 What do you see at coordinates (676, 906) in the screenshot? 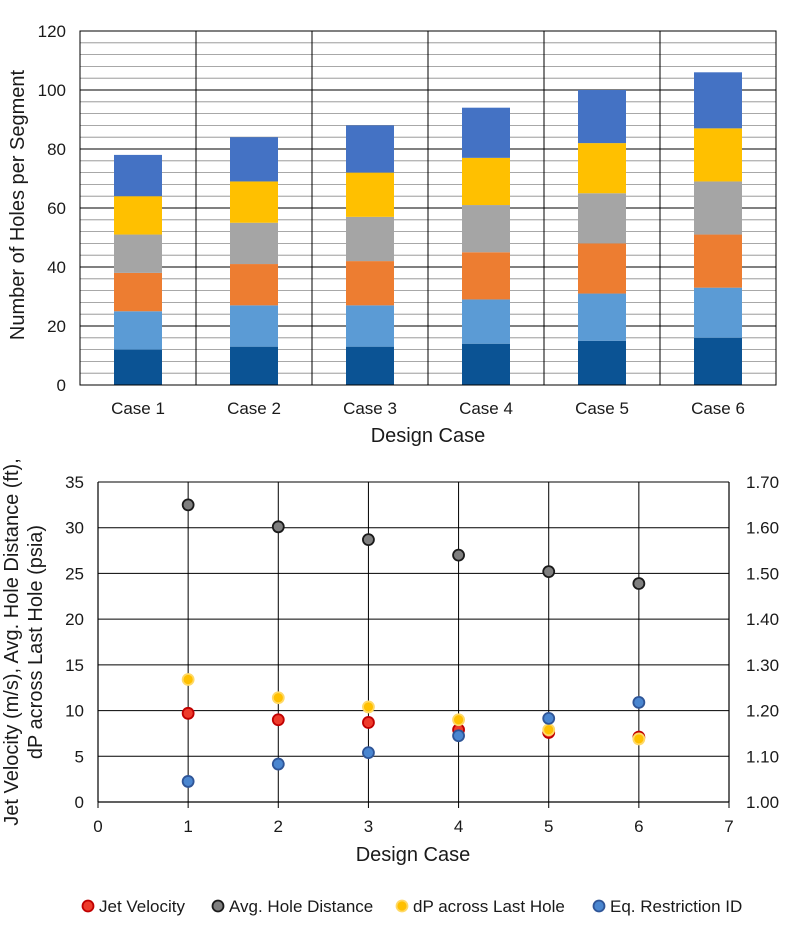
I see `legend-label-eq-restriction-id: Eq. Restriction ID` at bounding box center [676, 906].